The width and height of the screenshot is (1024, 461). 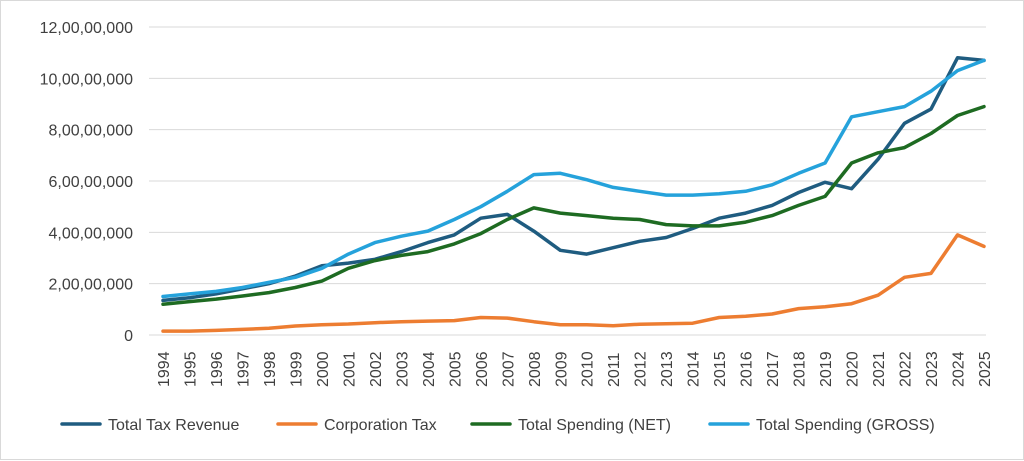 What do you see at coordinates (959, 369) in the screenshot?
I see `x-tick-label: 2024` at bounding box center [959, 369].